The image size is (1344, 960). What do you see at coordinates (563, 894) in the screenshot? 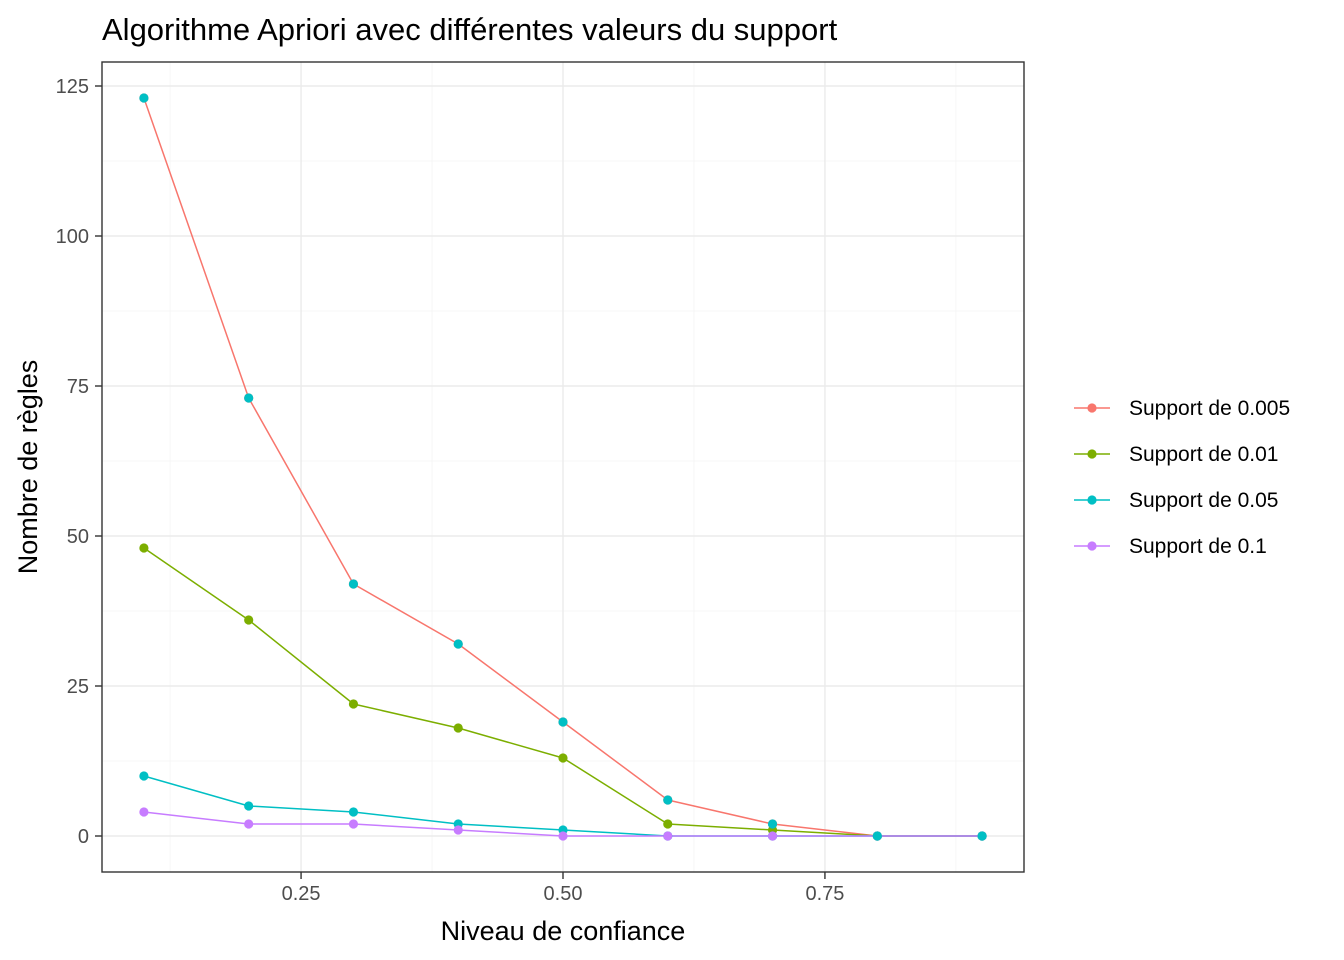
I see `x-tick-label: 0.50` at bounding box center [563, 894].